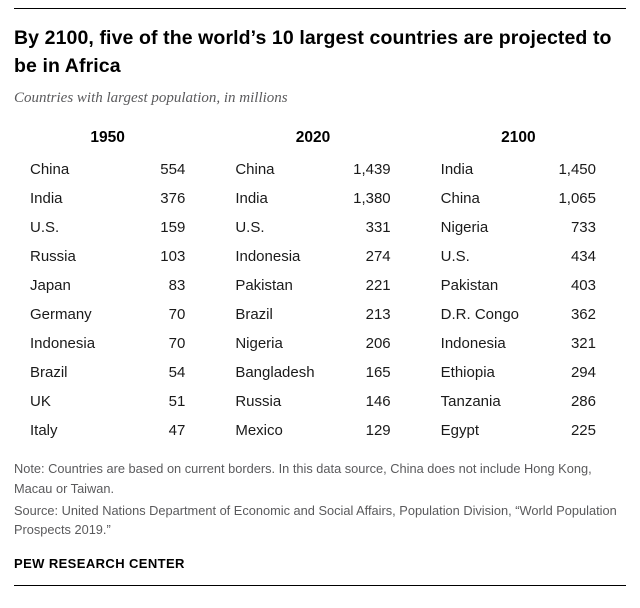 This screenshot has width=640, height=608. What do you see at coordinates (107, 372) in the screenshot?
I see `table-row: Brazil 54` at bounding box center [107, 372].